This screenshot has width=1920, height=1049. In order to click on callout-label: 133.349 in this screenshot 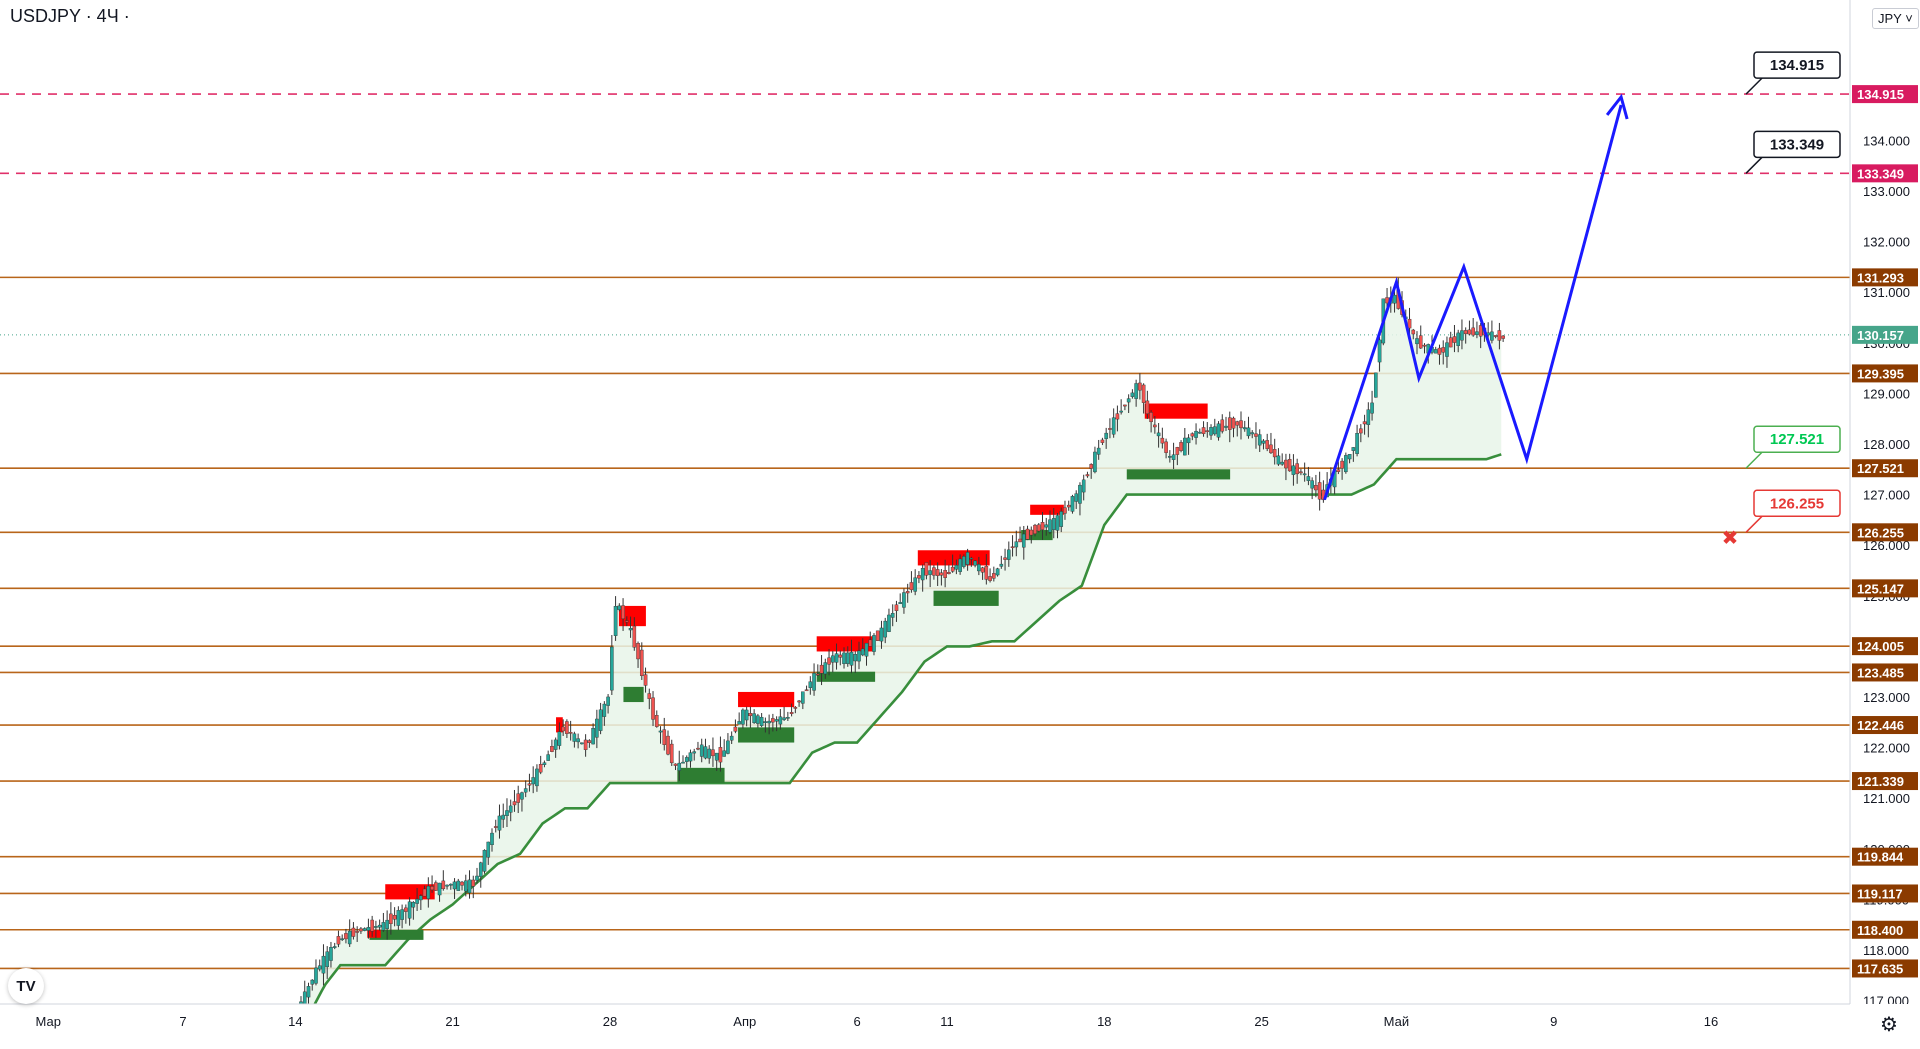, I will do `click(1797, 144)`.